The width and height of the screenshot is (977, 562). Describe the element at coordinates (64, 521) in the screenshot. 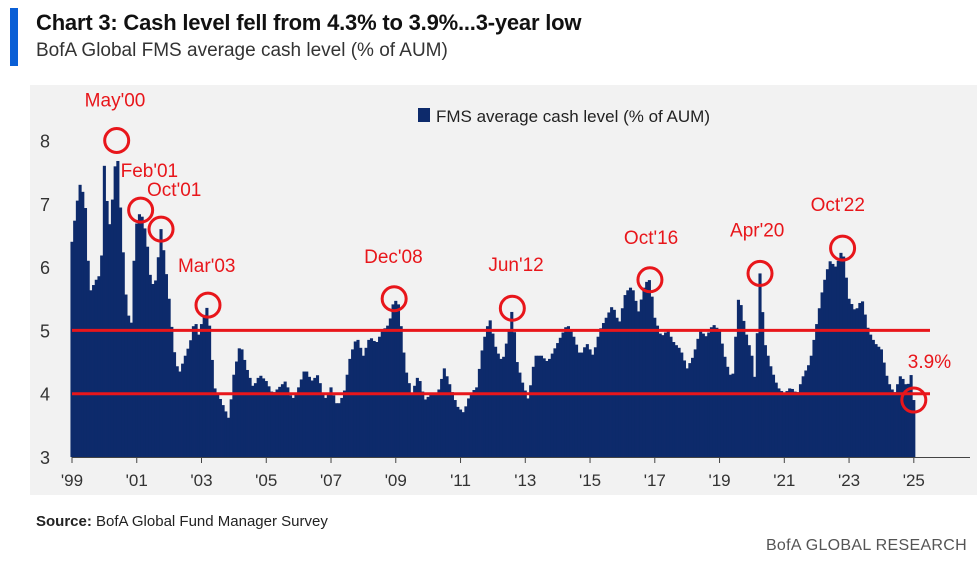

I see `source-label: Source:` at that location.